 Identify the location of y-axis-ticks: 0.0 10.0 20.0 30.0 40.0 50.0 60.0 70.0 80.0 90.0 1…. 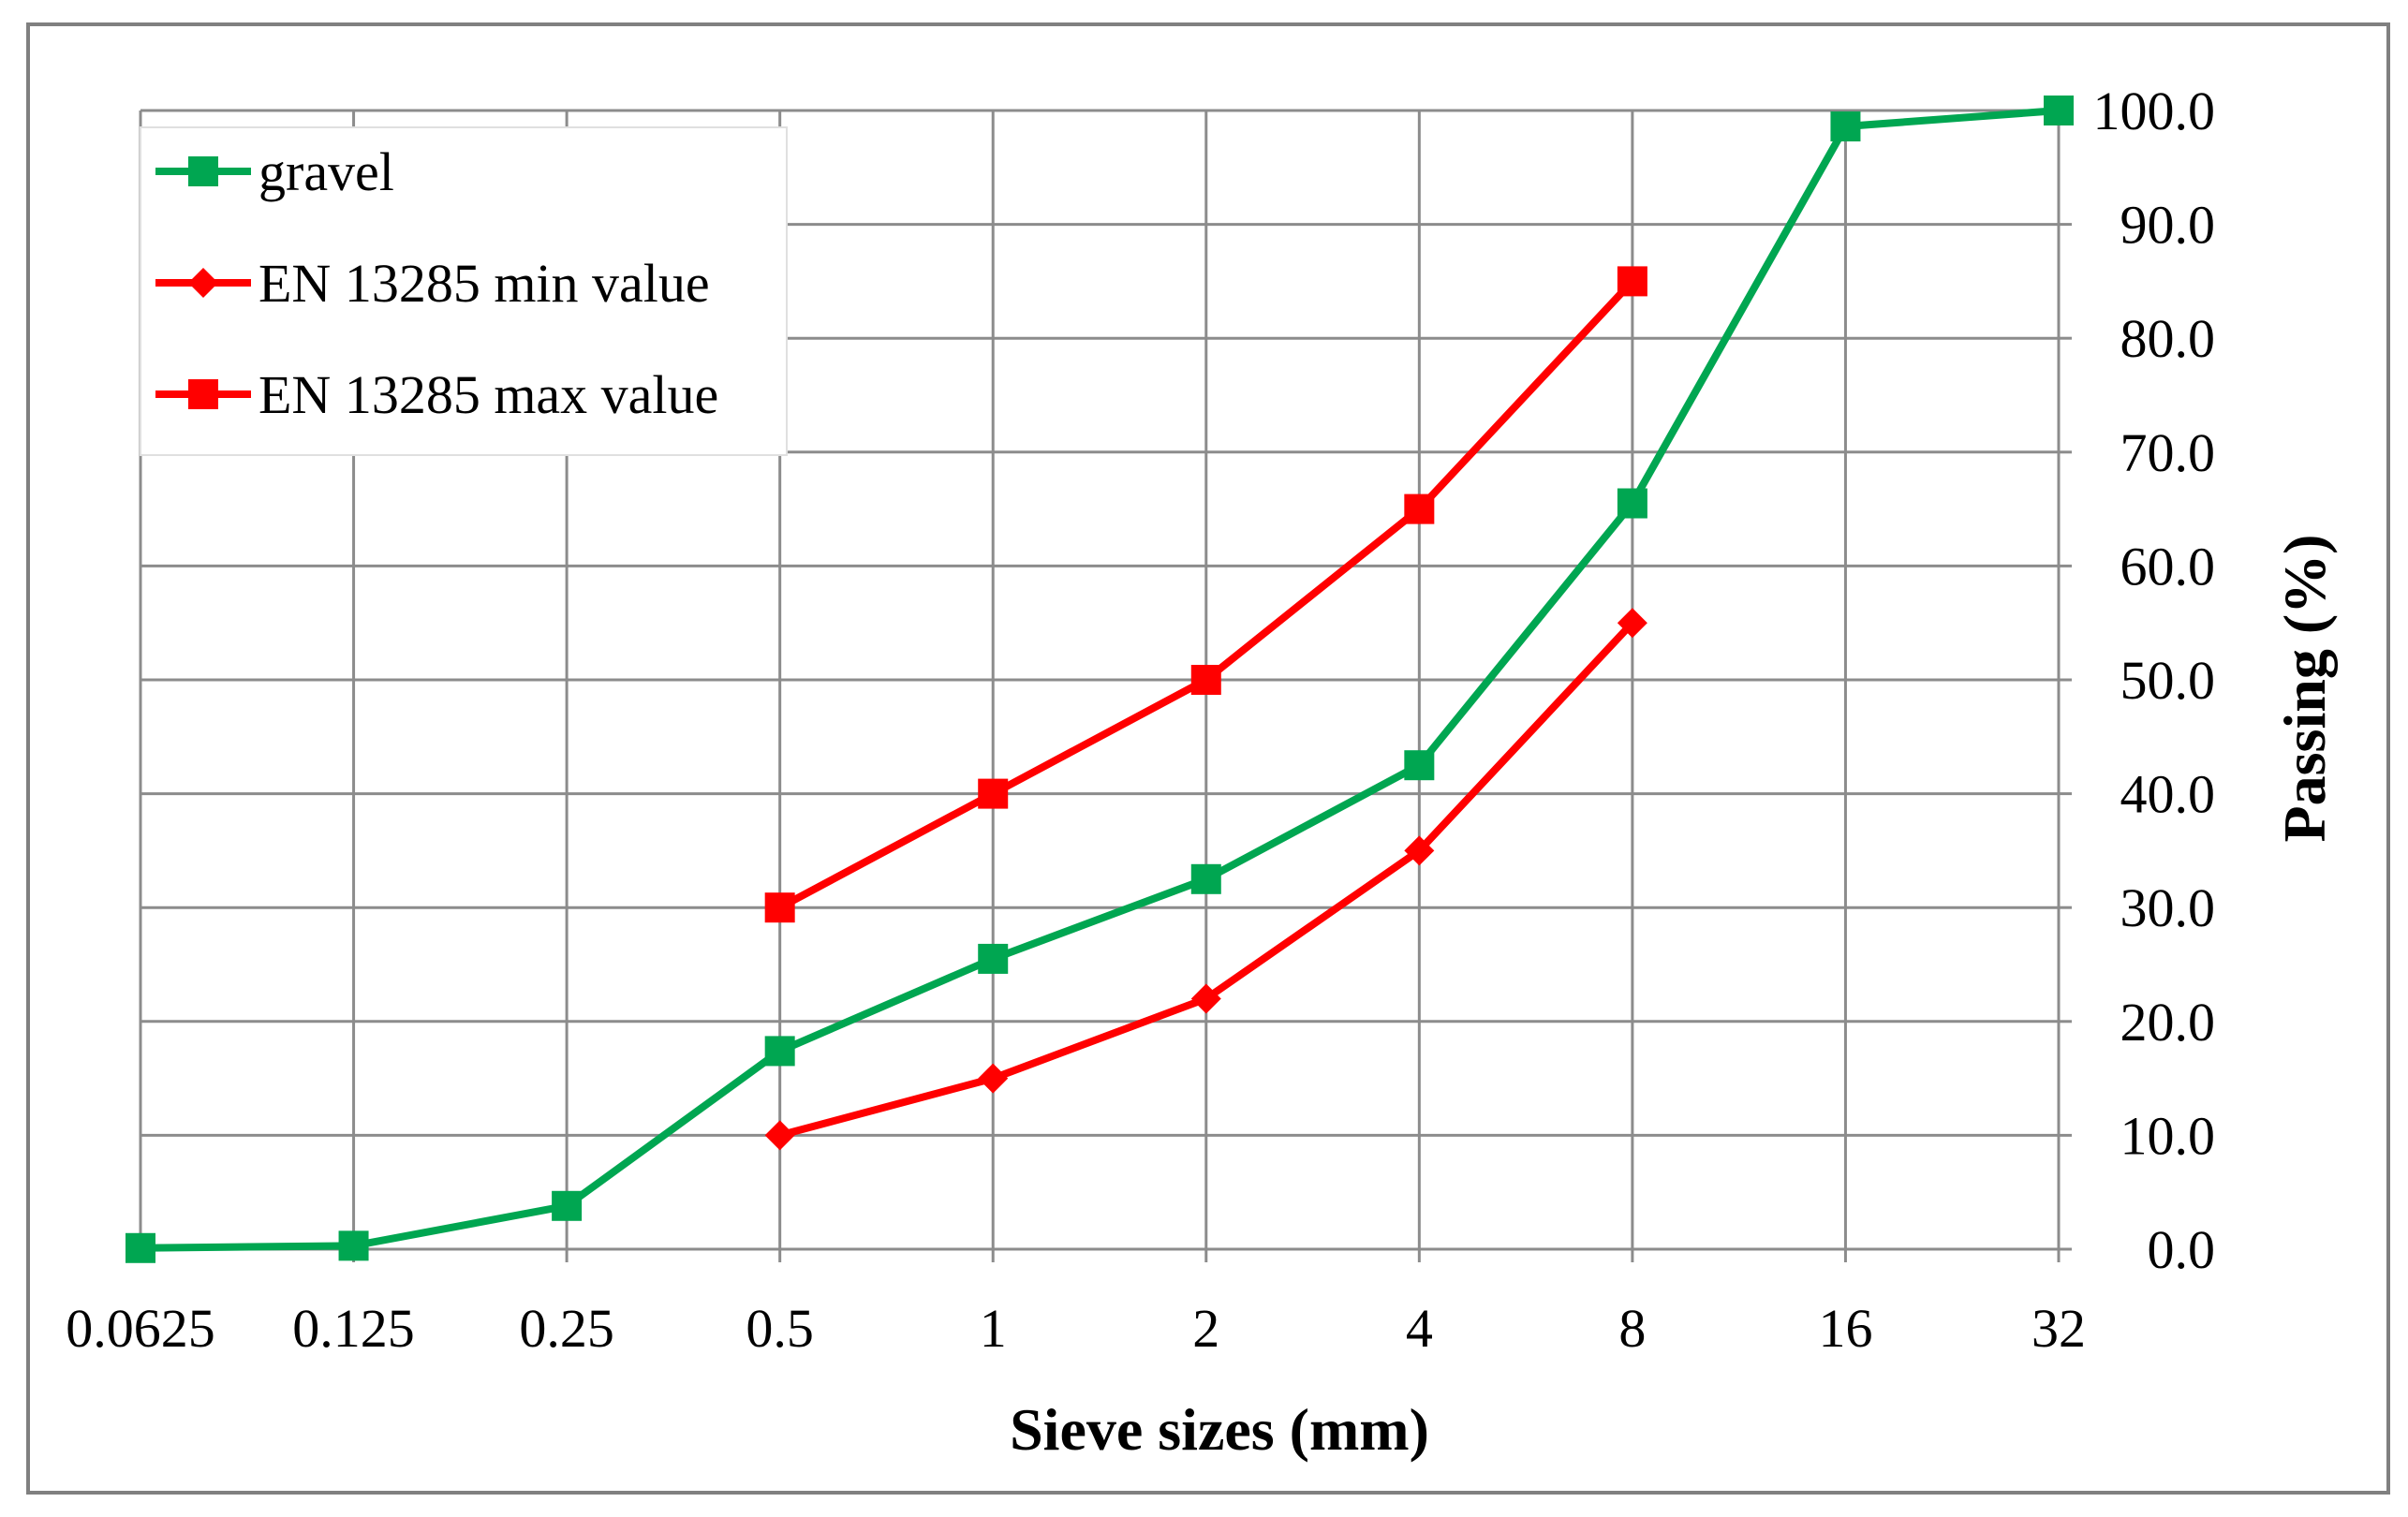
(2154, 681).